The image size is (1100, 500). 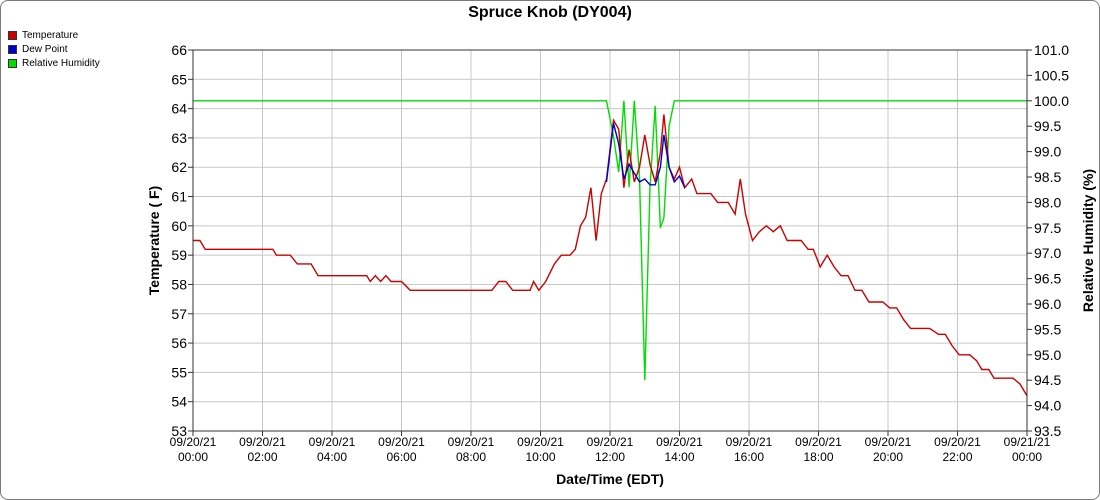 What do you see at coordinates (540, 457) in the screenshot?
I see `x-tick-label-time: 10:00` at bounding box center [540, 457].